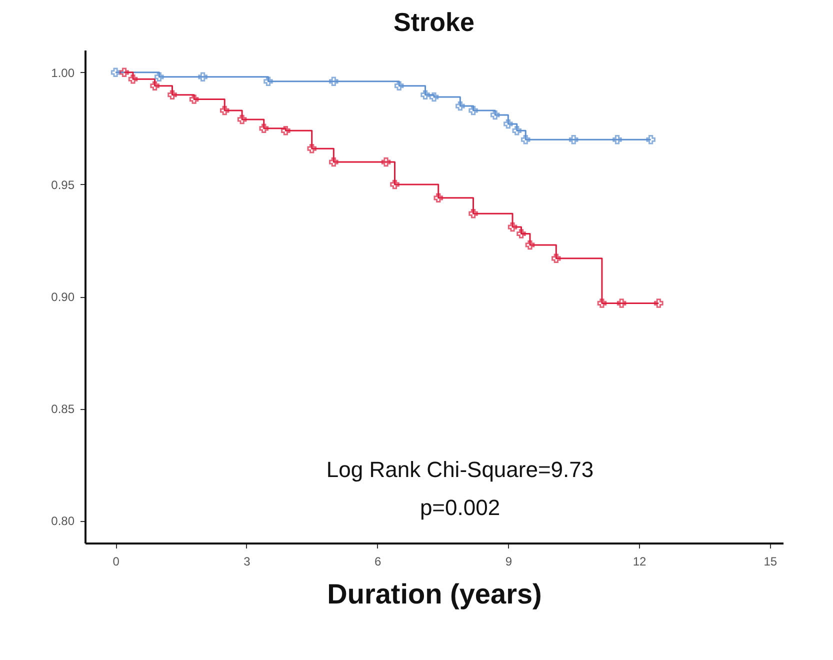 The height and width of the screenshot is (660, 833). What do you see at coordinates (247, 561) in the screenshot?
I see `x-tick-label: 3` at bounding box center [247, 561].